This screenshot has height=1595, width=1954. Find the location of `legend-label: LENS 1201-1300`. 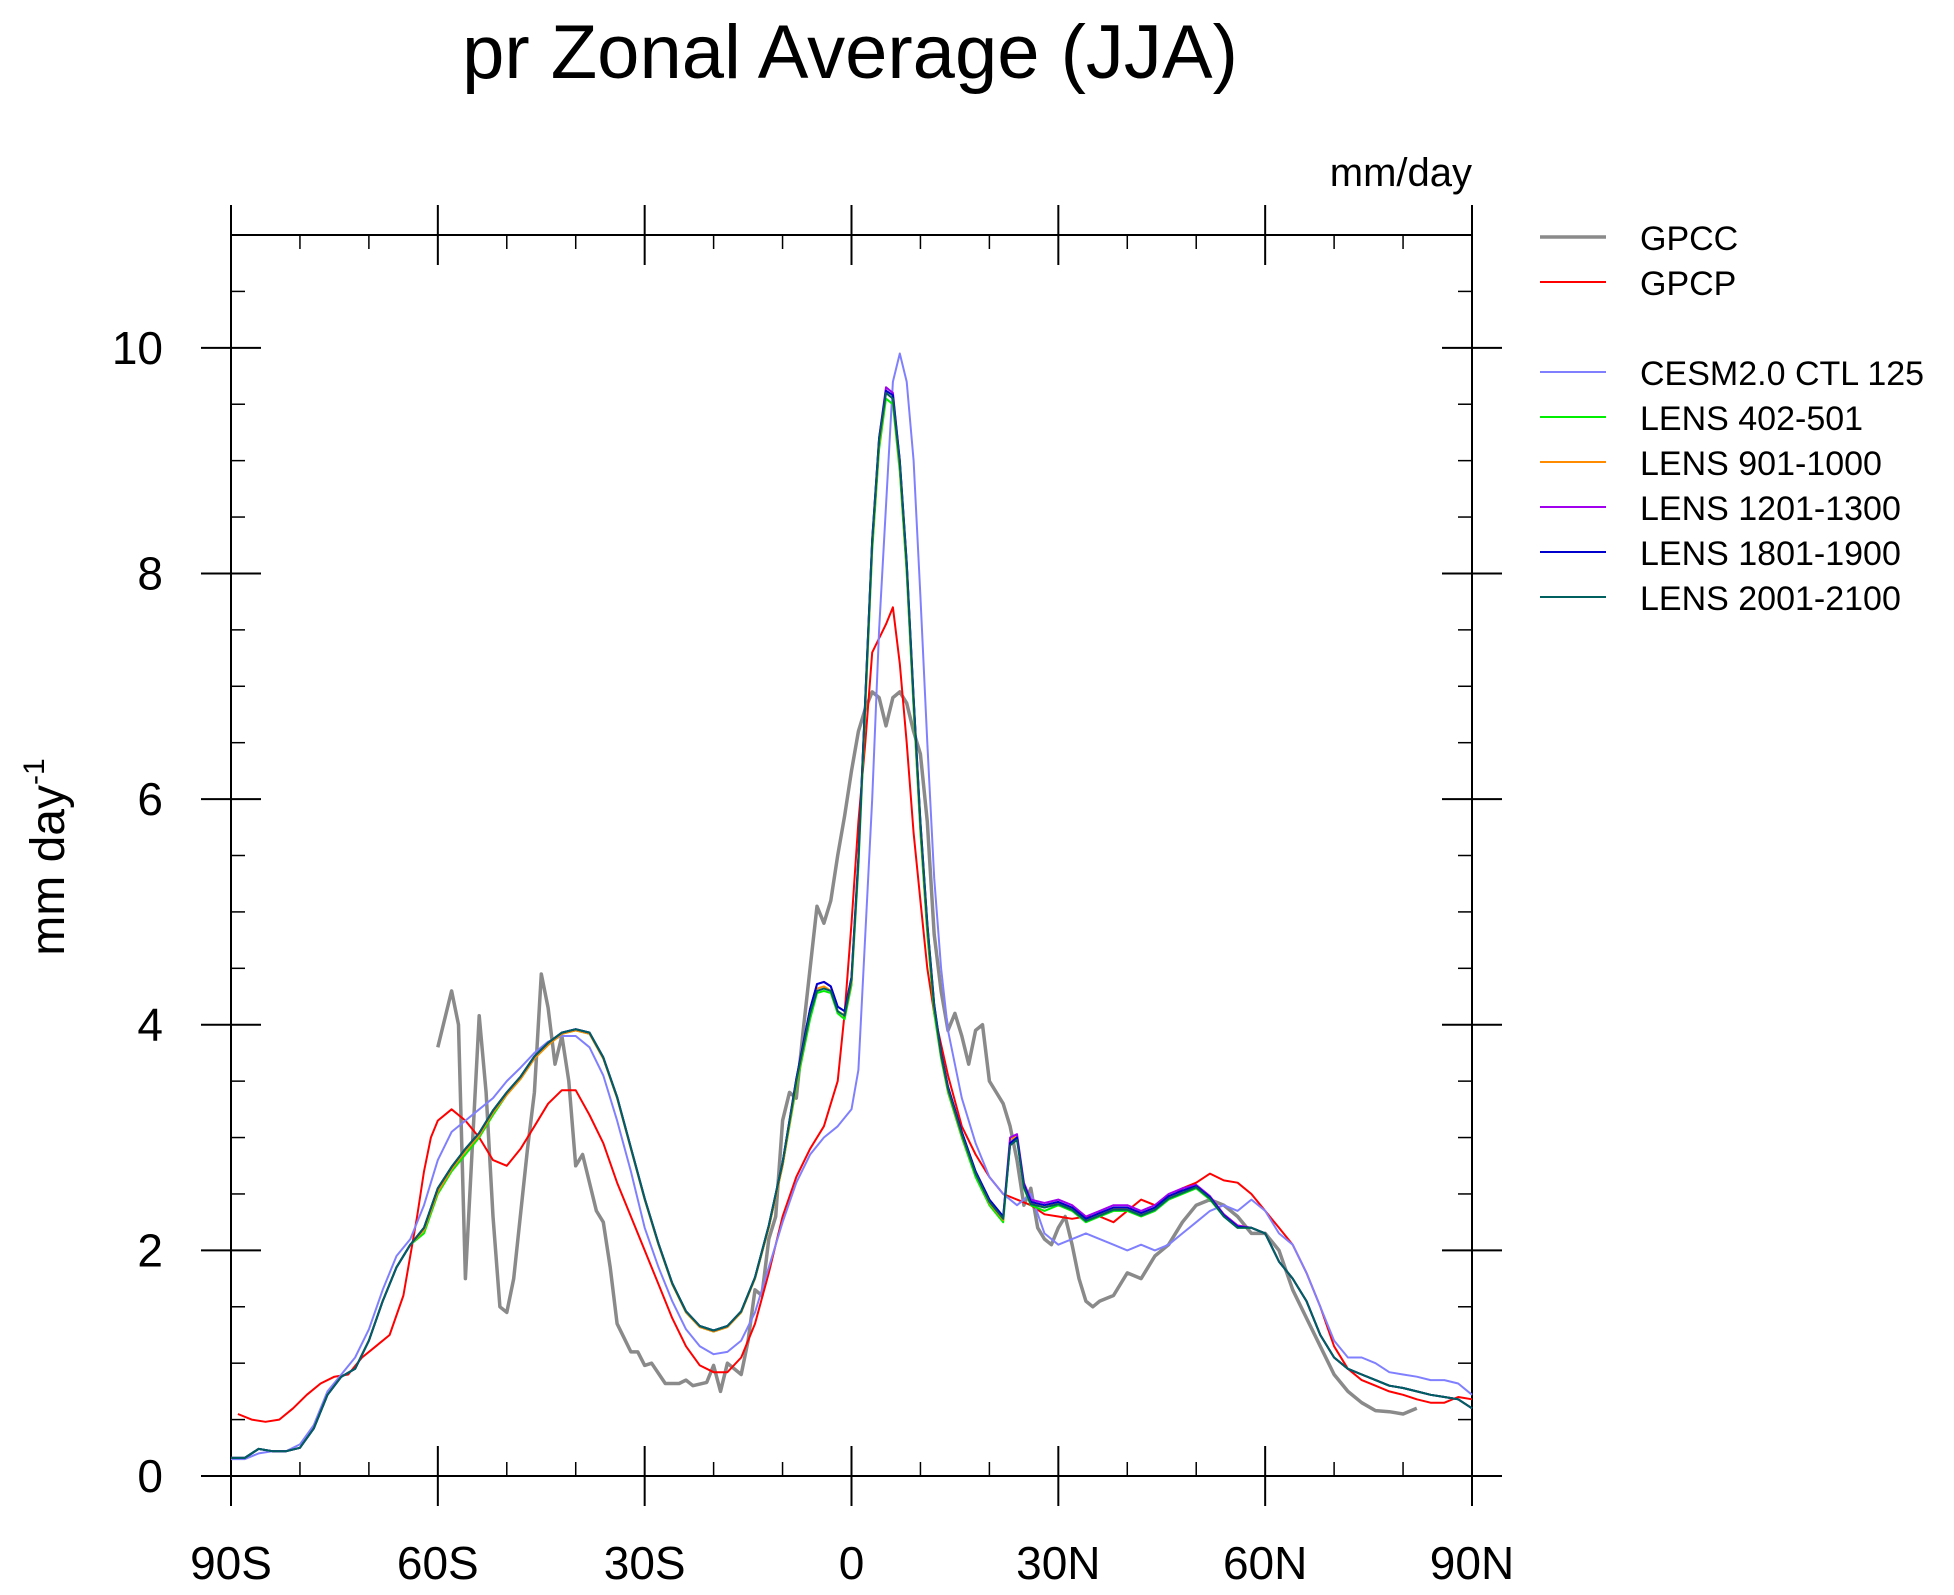

legend-label: LENS 1201-1300 is located at coordinates (1770, 509).